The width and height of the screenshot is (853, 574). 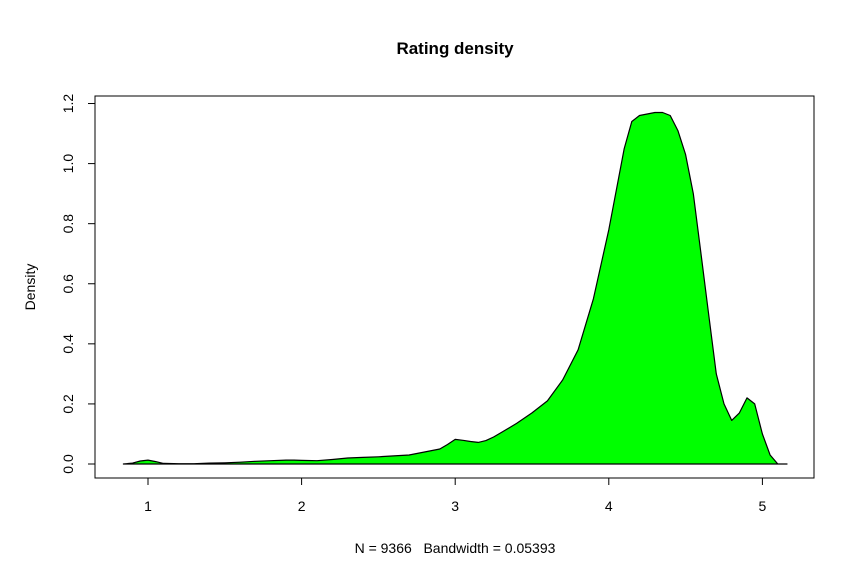 What do you see at coordinates (68, 104) in the screenshot?
I see `y-tick-label: 1.2` at bounding box center [68, 104].